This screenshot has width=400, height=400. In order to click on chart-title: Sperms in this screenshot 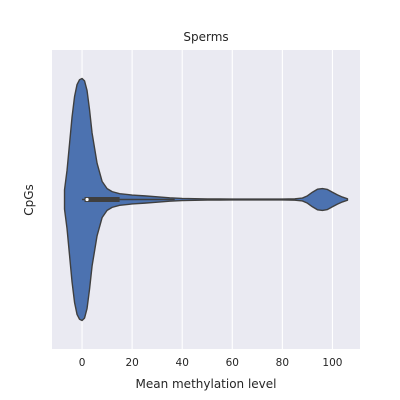, I will do `click(205, 37)`.